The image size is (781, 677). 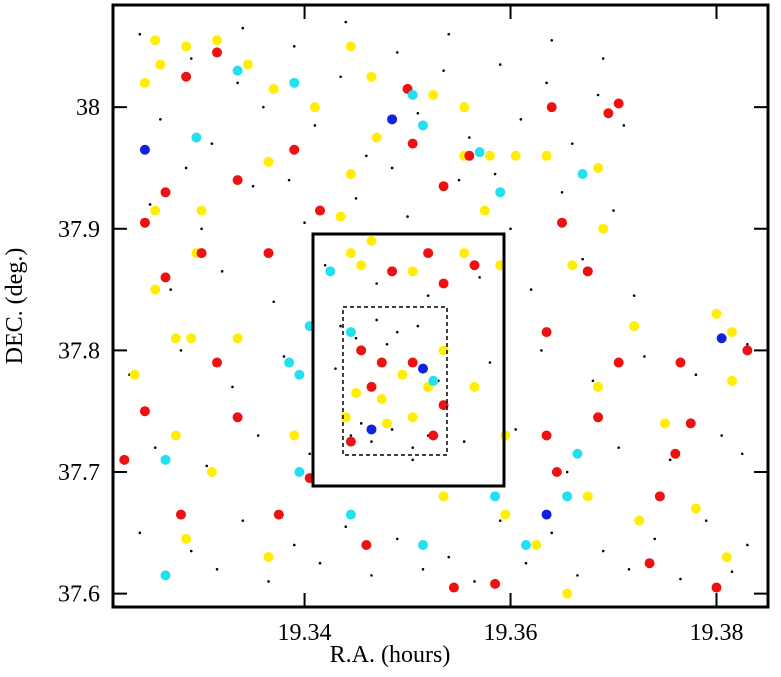 I want to click on y-tick-label: 37.7, so click(x=79, y=473).